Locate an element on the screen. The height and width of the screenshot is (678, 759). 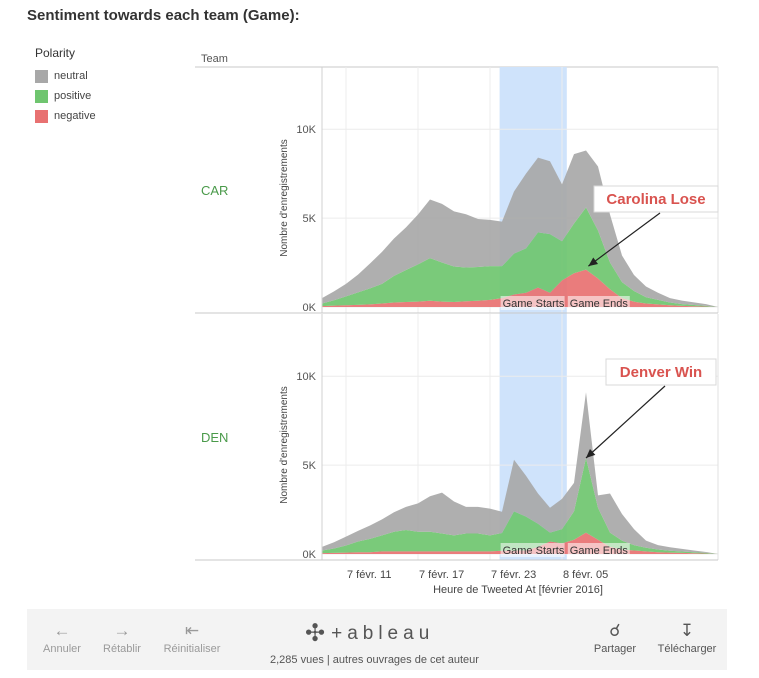
redo-label: Rétablir is located at coordinates (122, 649).